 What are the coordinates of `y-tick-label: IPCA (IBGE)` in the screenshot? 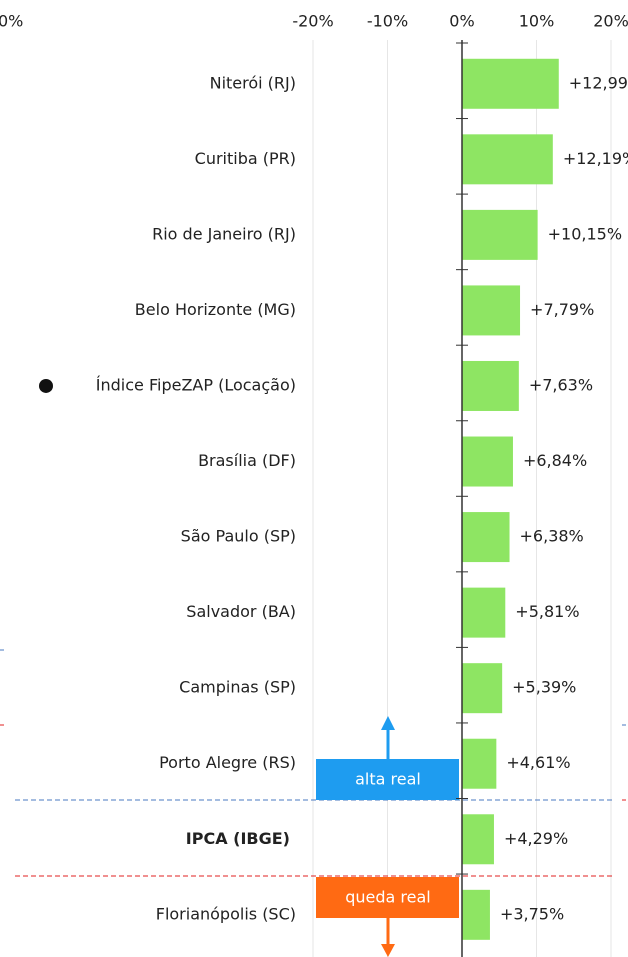 It's located at (238, 838).